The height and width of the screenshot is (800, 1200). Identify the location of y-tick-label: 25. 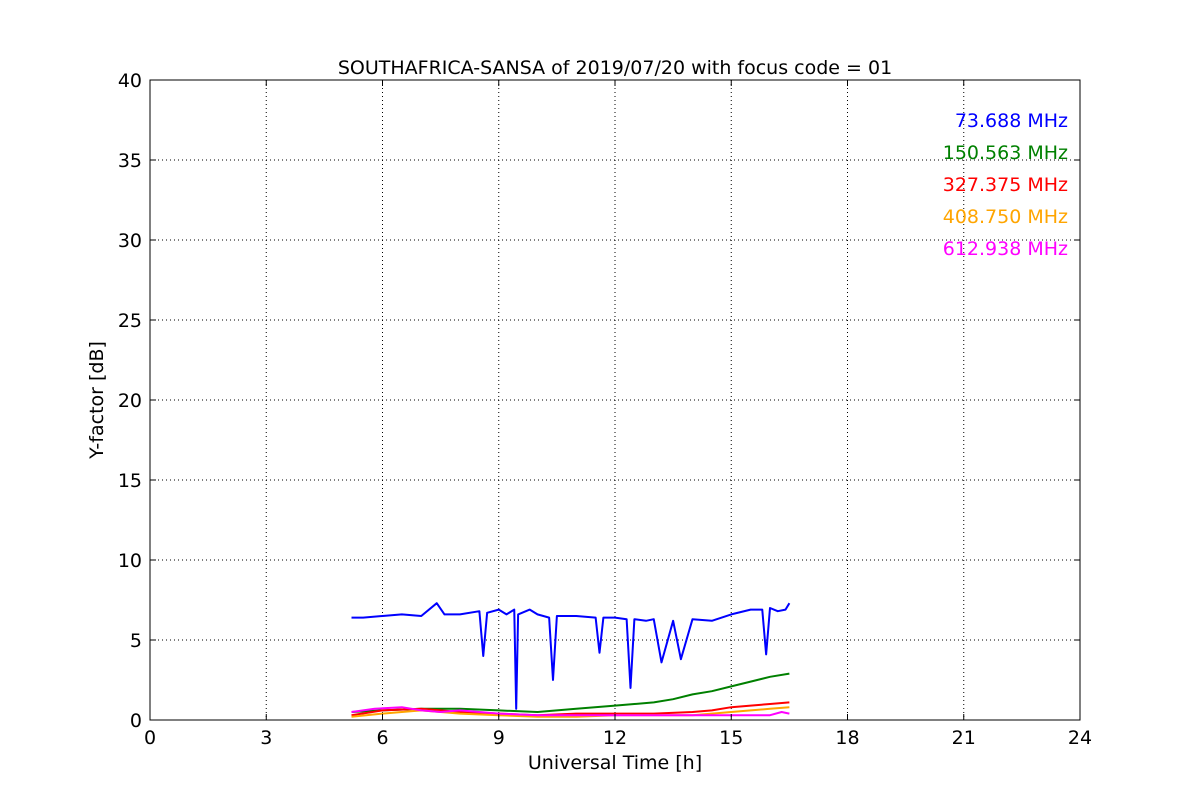
(130, 321).